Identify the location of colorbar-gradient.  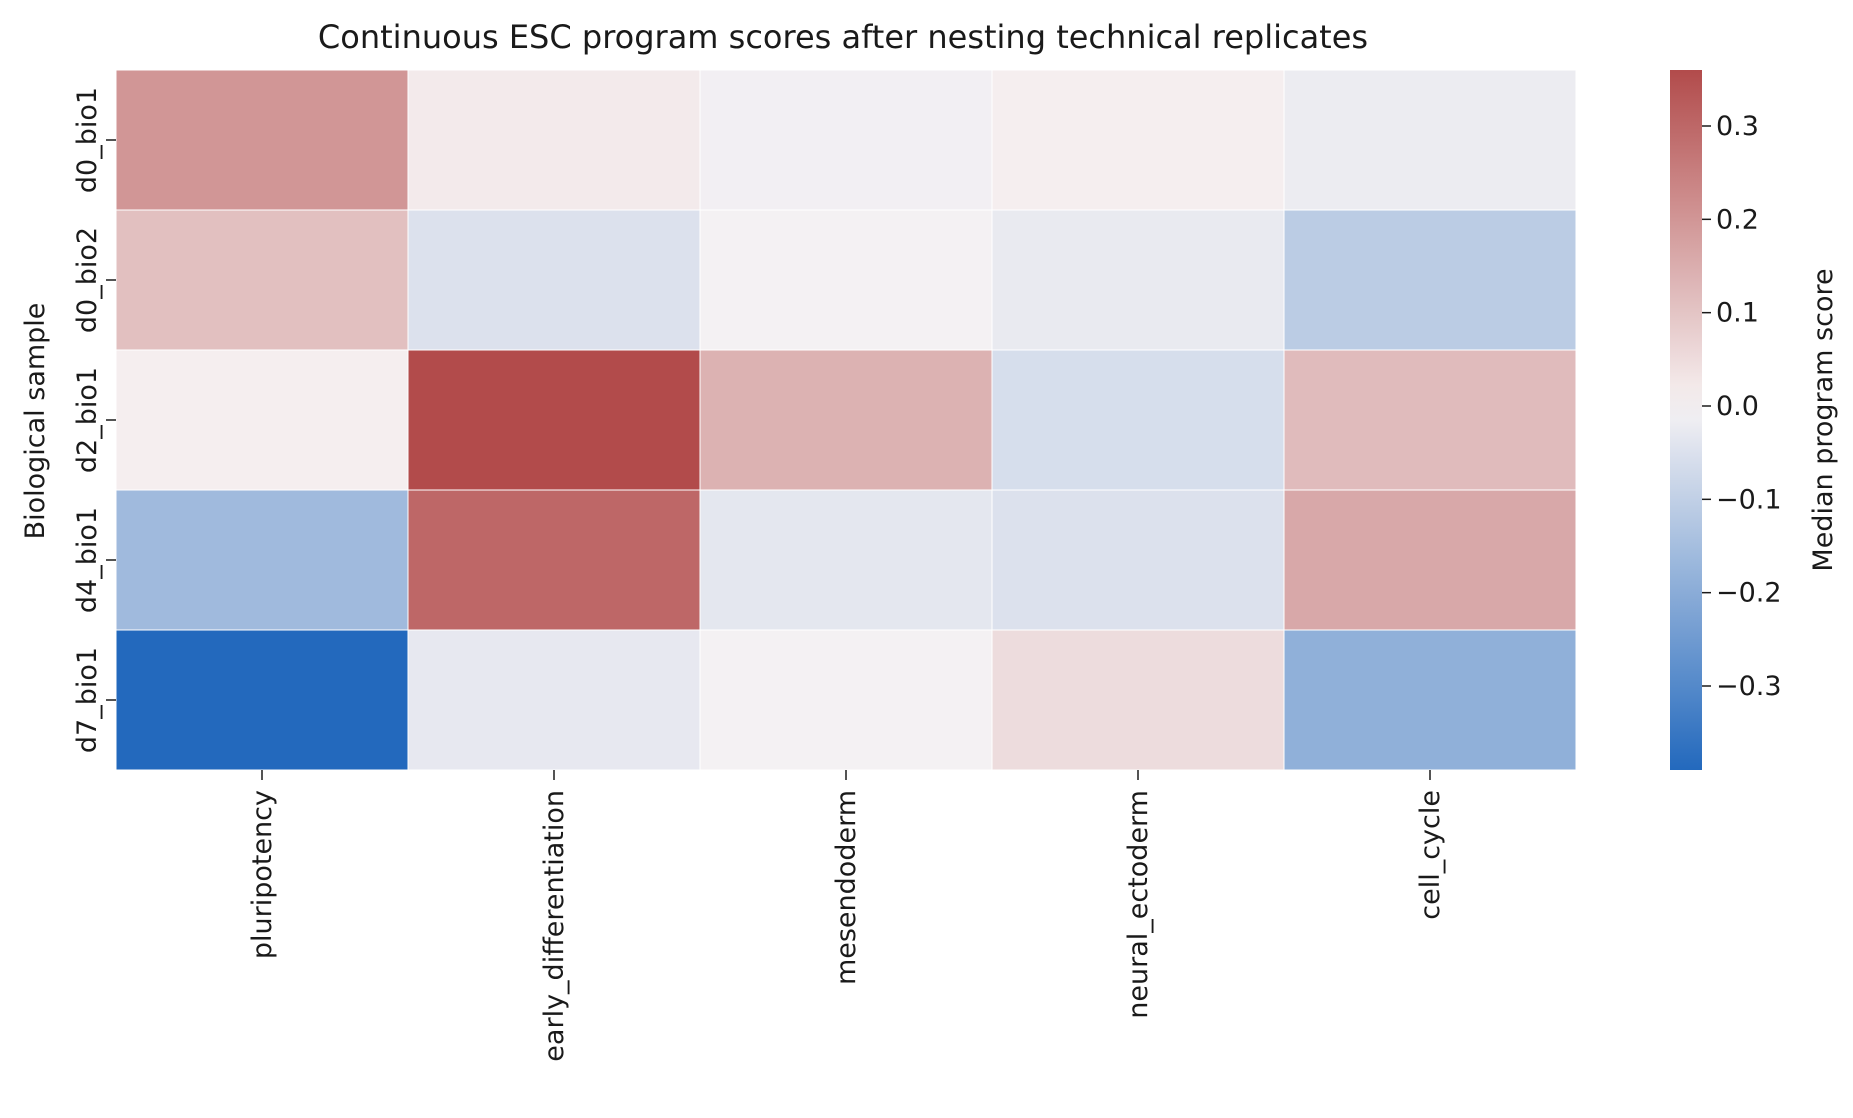
(1686, 420).